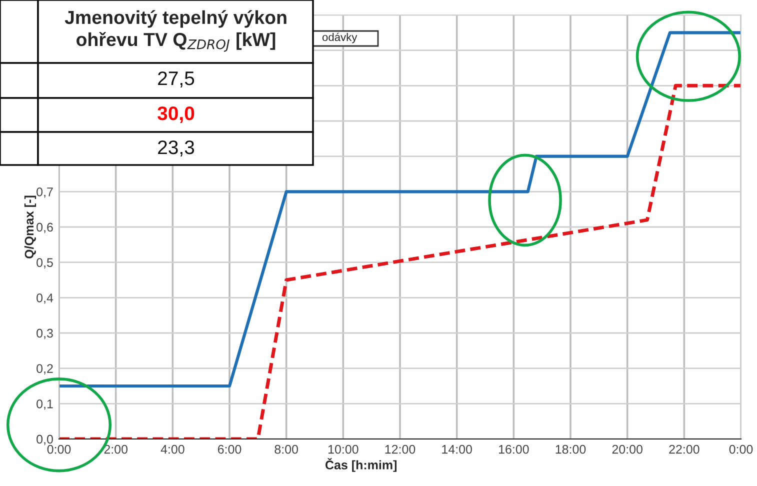 The width and height of the screenshot is (757, 486). Describe the element at coordinates (44, 440) in the screenshot. I see `y-tick-label: 0,0` at that location.